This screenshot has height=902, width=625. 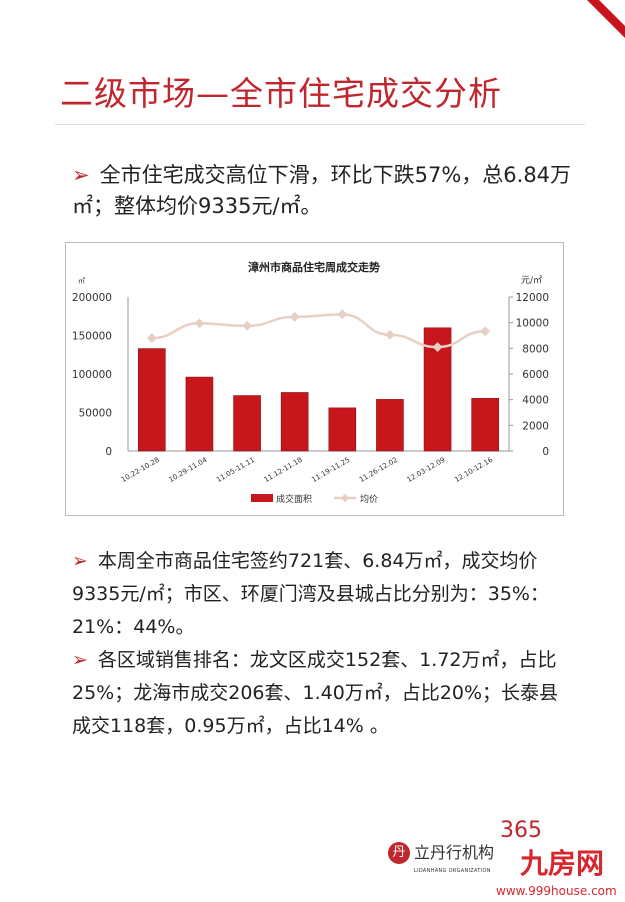 I want to click on bar-12.10-12.16, so click(x=485, y=425).